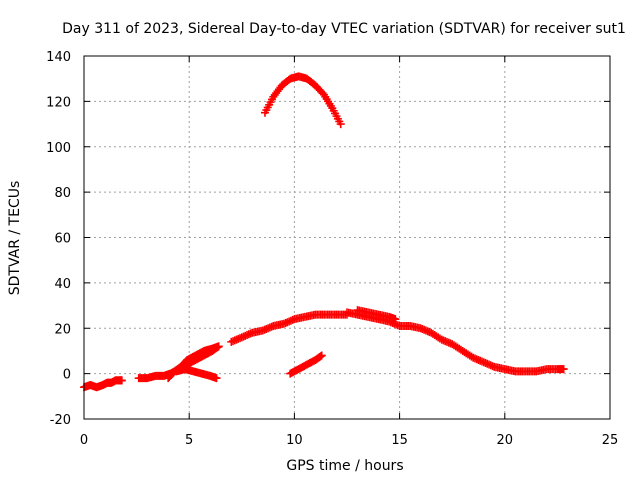  I want to click on y-tick-label: 100, so click(58, 148).